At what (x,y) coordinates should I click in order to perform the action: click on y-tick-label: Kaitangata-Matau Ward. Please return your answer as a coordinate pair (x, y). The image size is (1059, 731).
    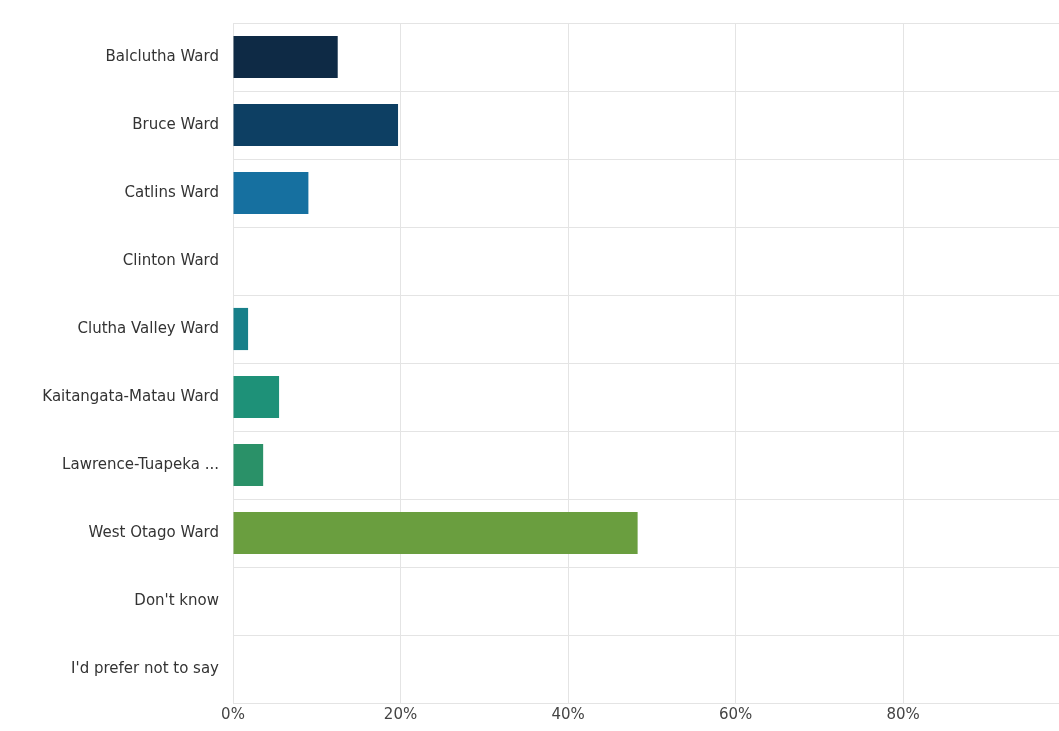
    Looking at the image, I should click on (130, 395).